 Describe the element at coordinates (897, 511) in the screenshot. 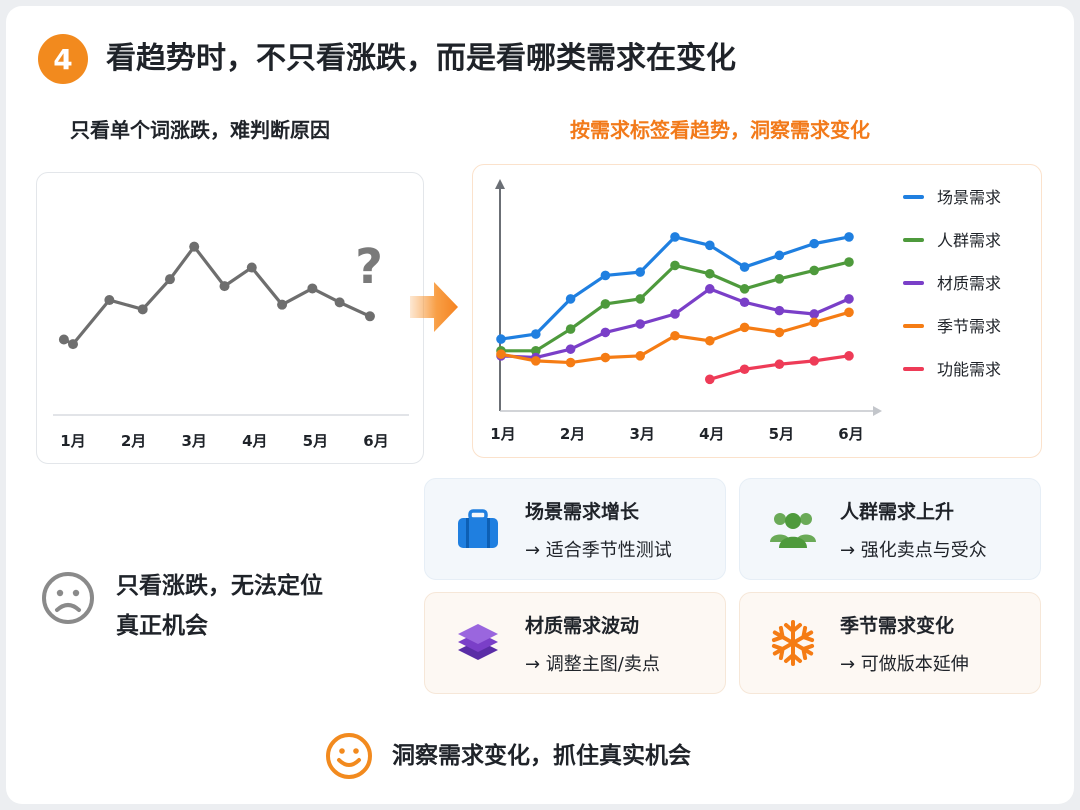

I see `insight-title: 人群需求上升` at that location.